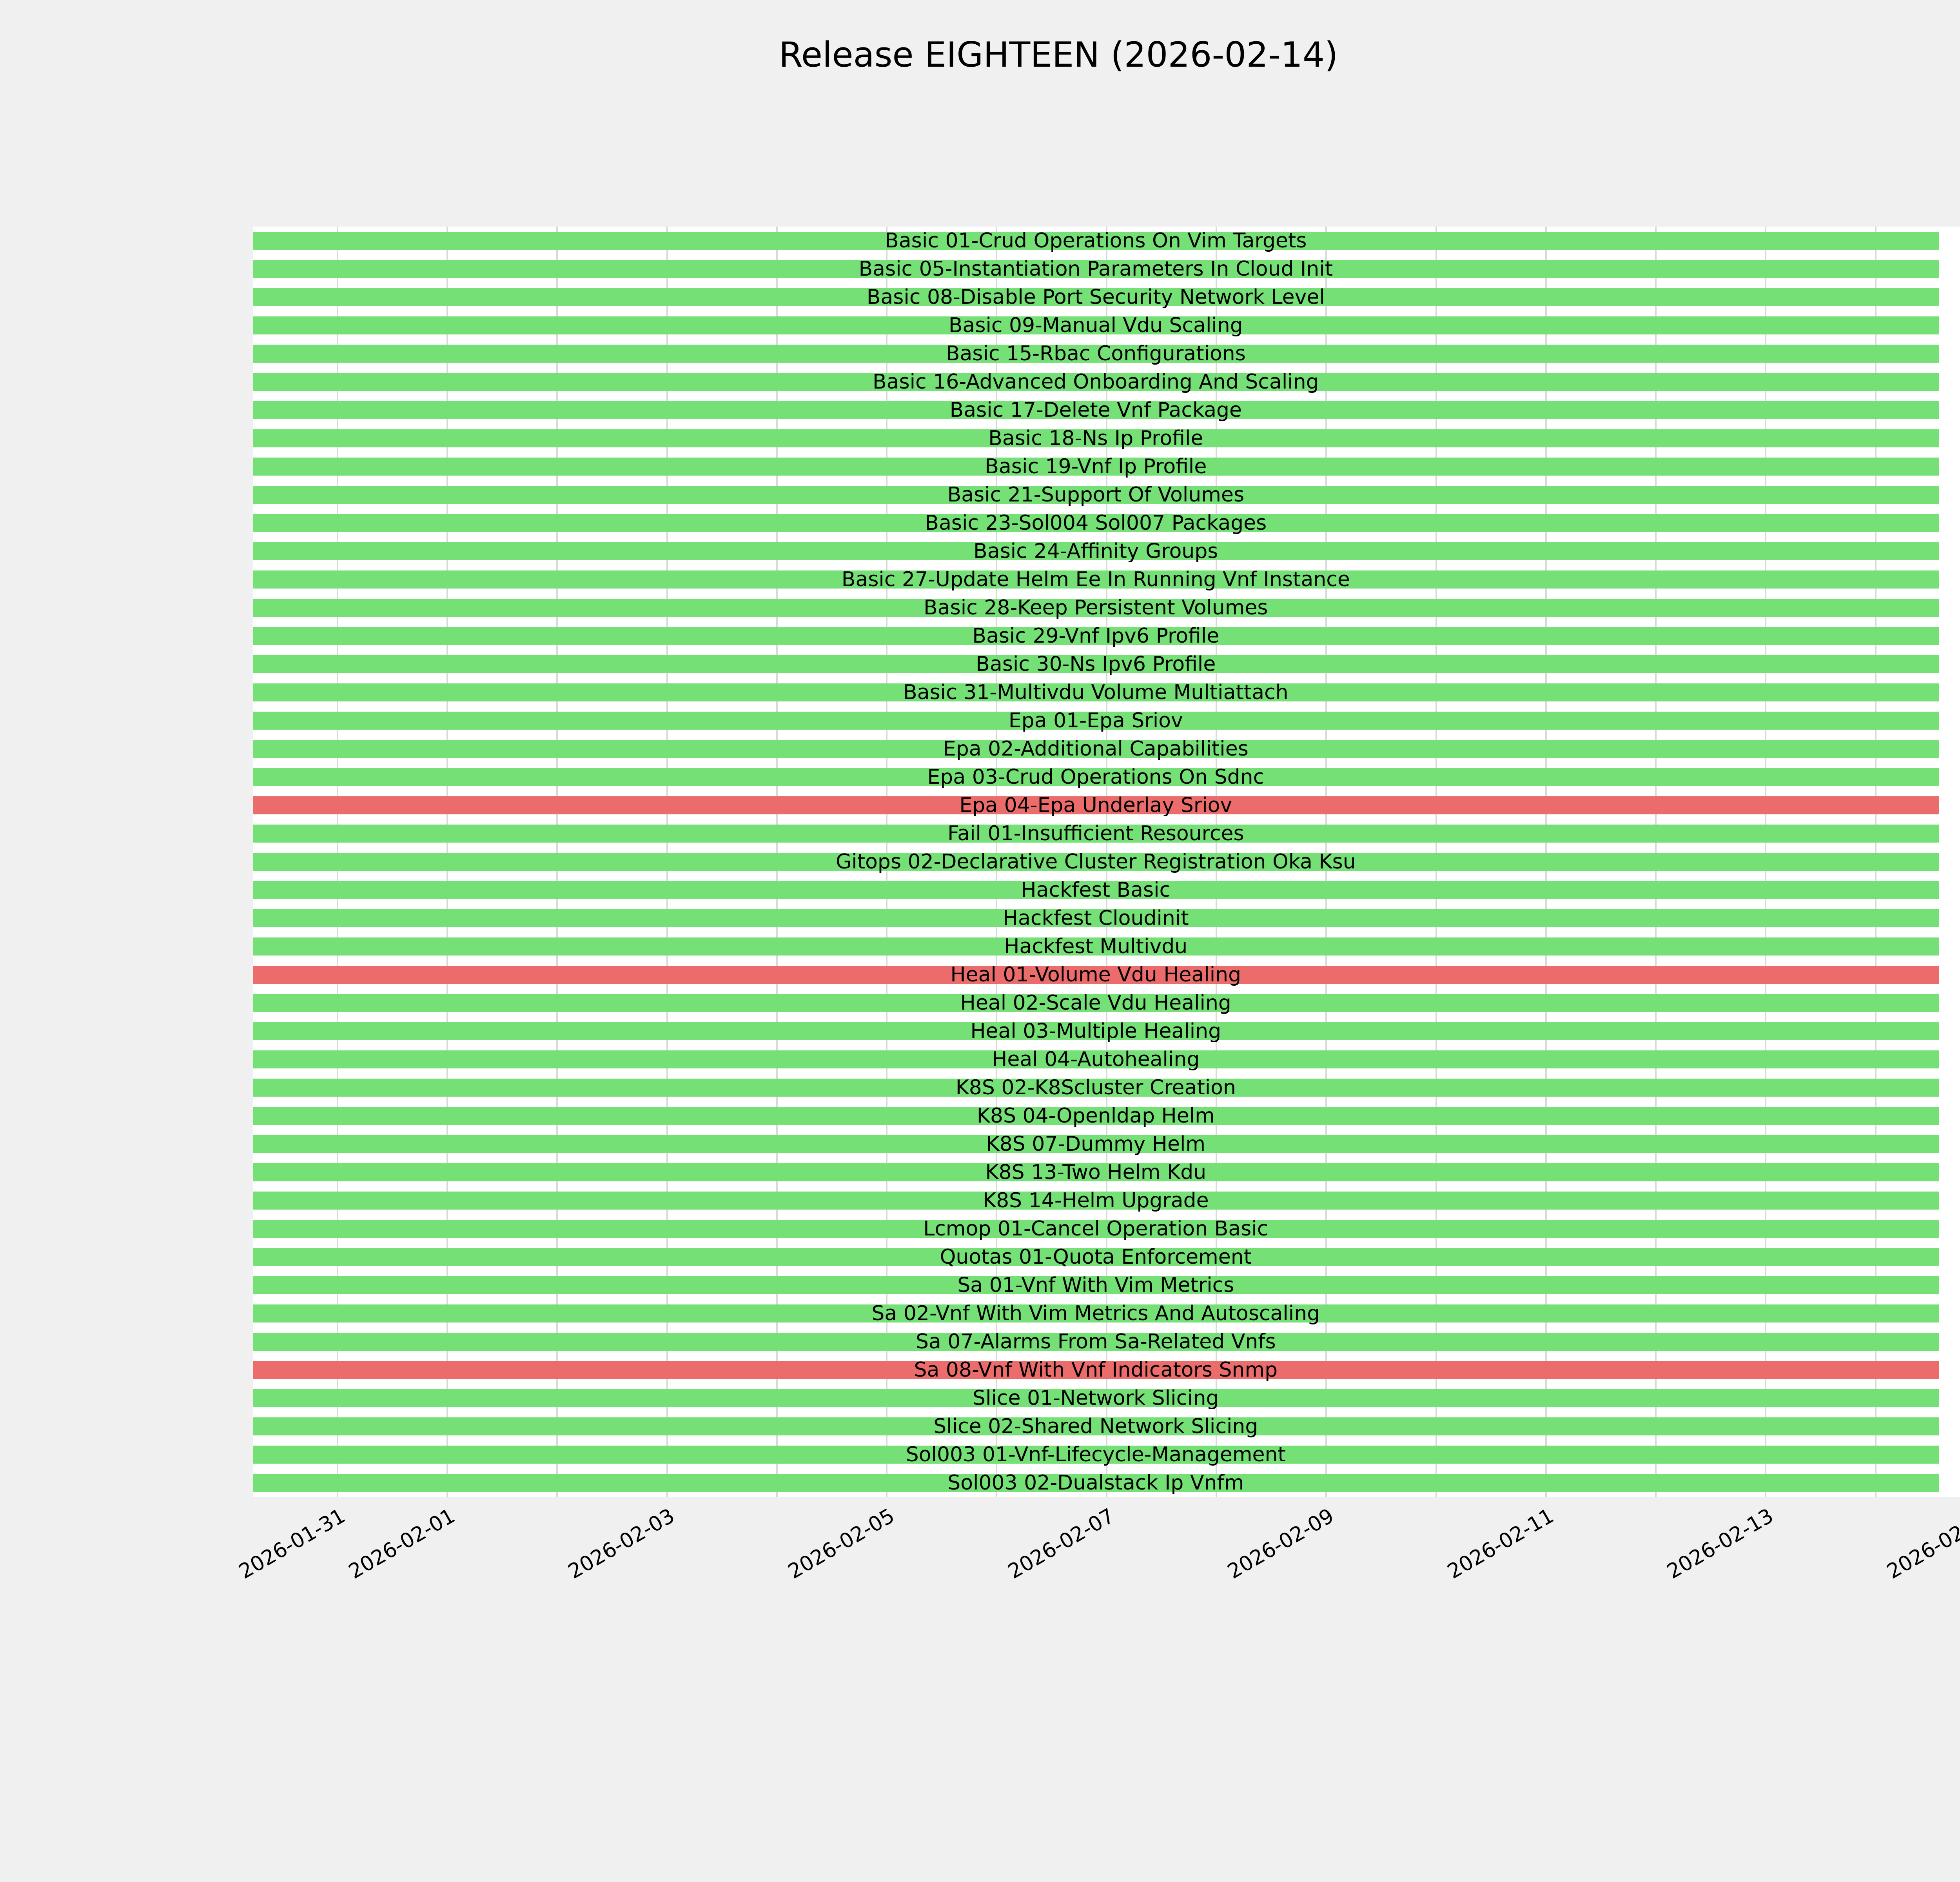 The image size is (1960, 1882). I want to click on test-row: Sol003 01-Vnf-Lifecycle-Management, so click(1106, 1455).